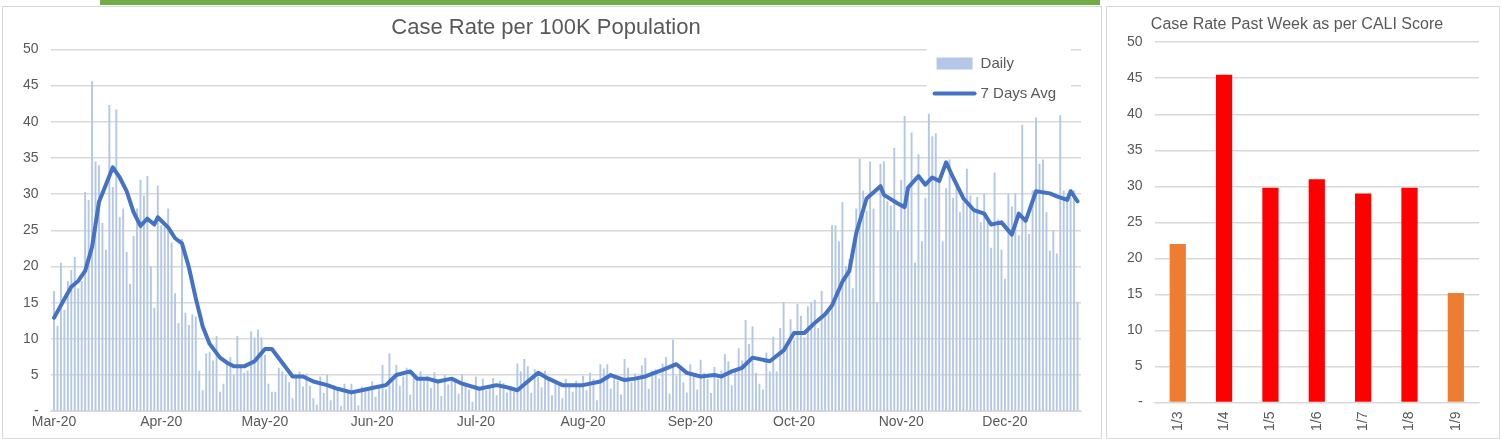 The height and width of the screenshot is (439, 1502). What do you see at coordinates (1454, 421) in the screenshot?
I see `x-tick-label: 1/9` at bounding box center [1454, 421].